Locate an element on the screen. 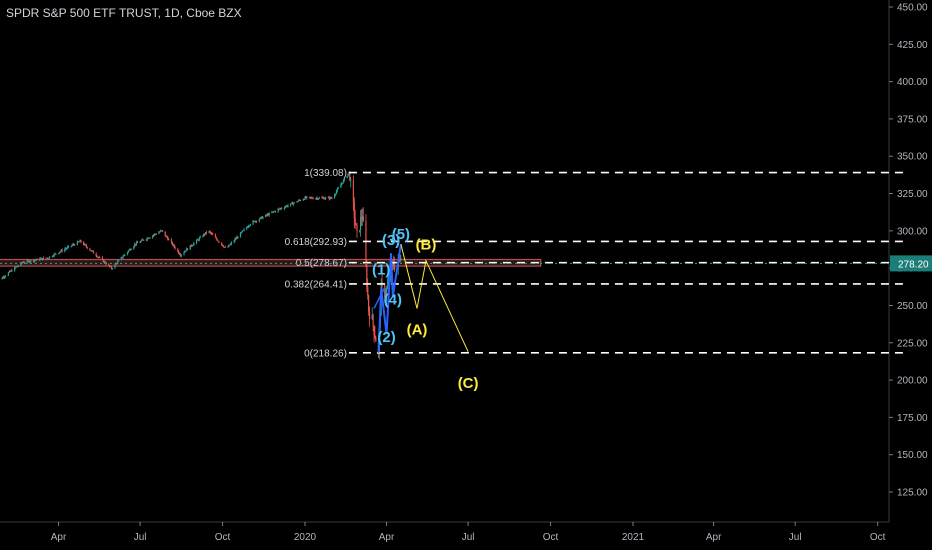 Image resolution: width=932 pixels, height=550 pixels. impulse-trend-segment is located at coordinates (379, 298).